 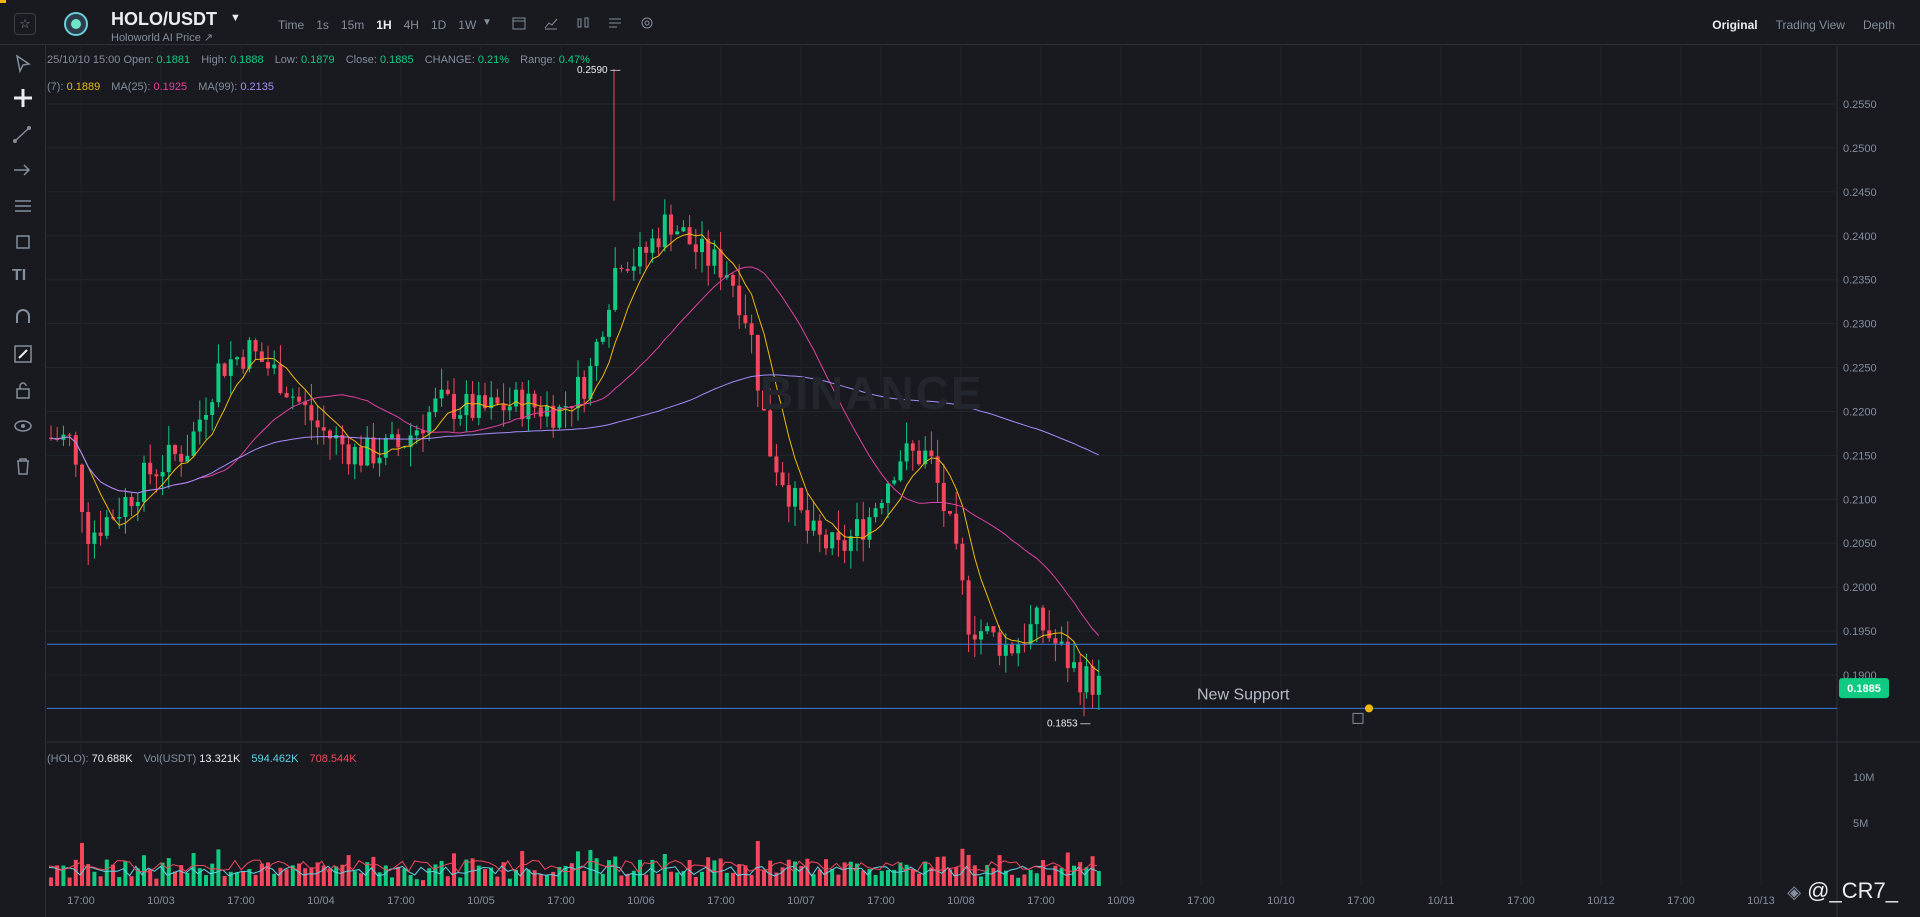 I want to click on eye-icon, so click(x=23, y=426).